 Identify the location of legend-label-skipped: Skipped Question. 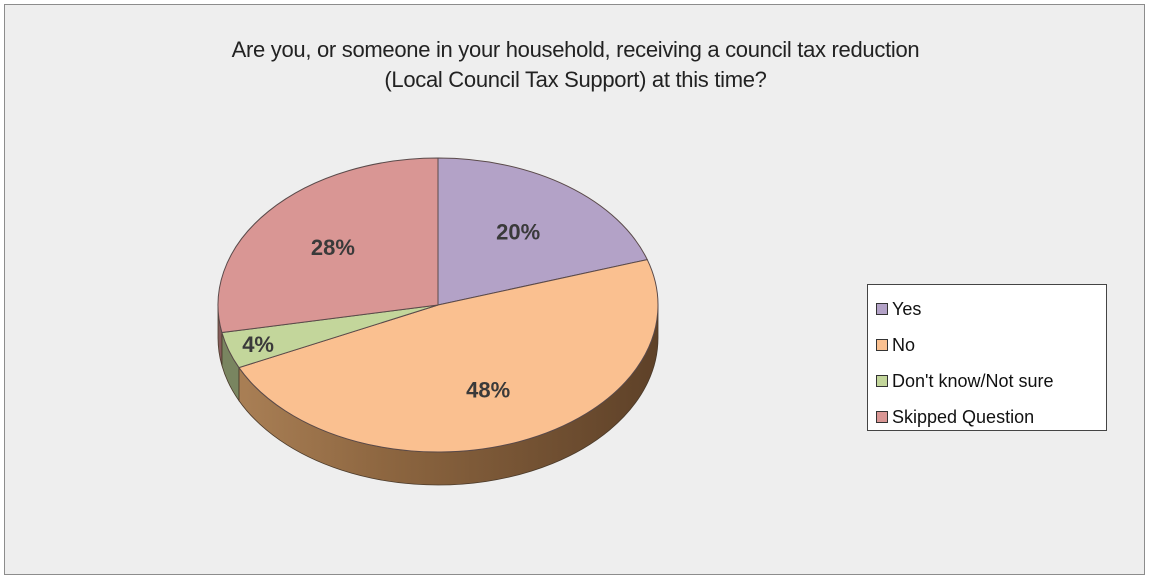
(963, 416).